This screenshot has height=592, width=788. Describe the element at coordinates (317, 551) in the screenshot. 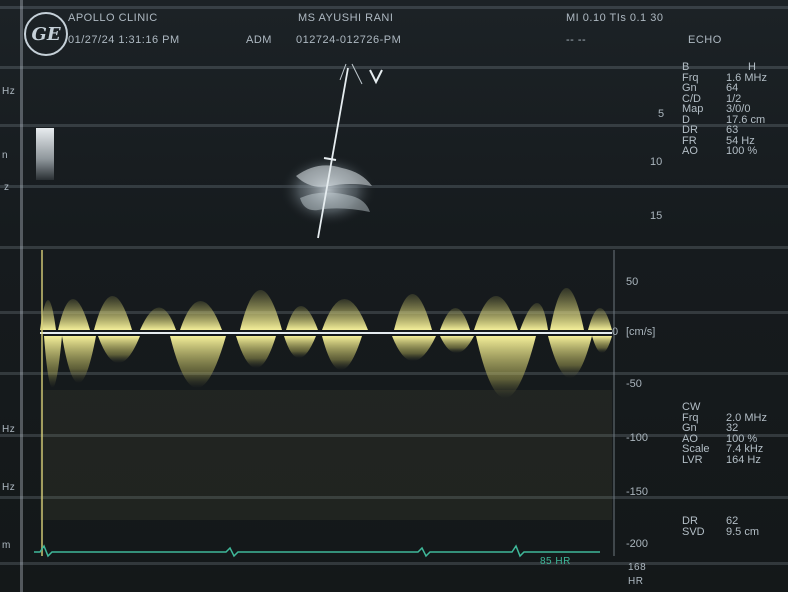

I see `ecg-trace` at that location.